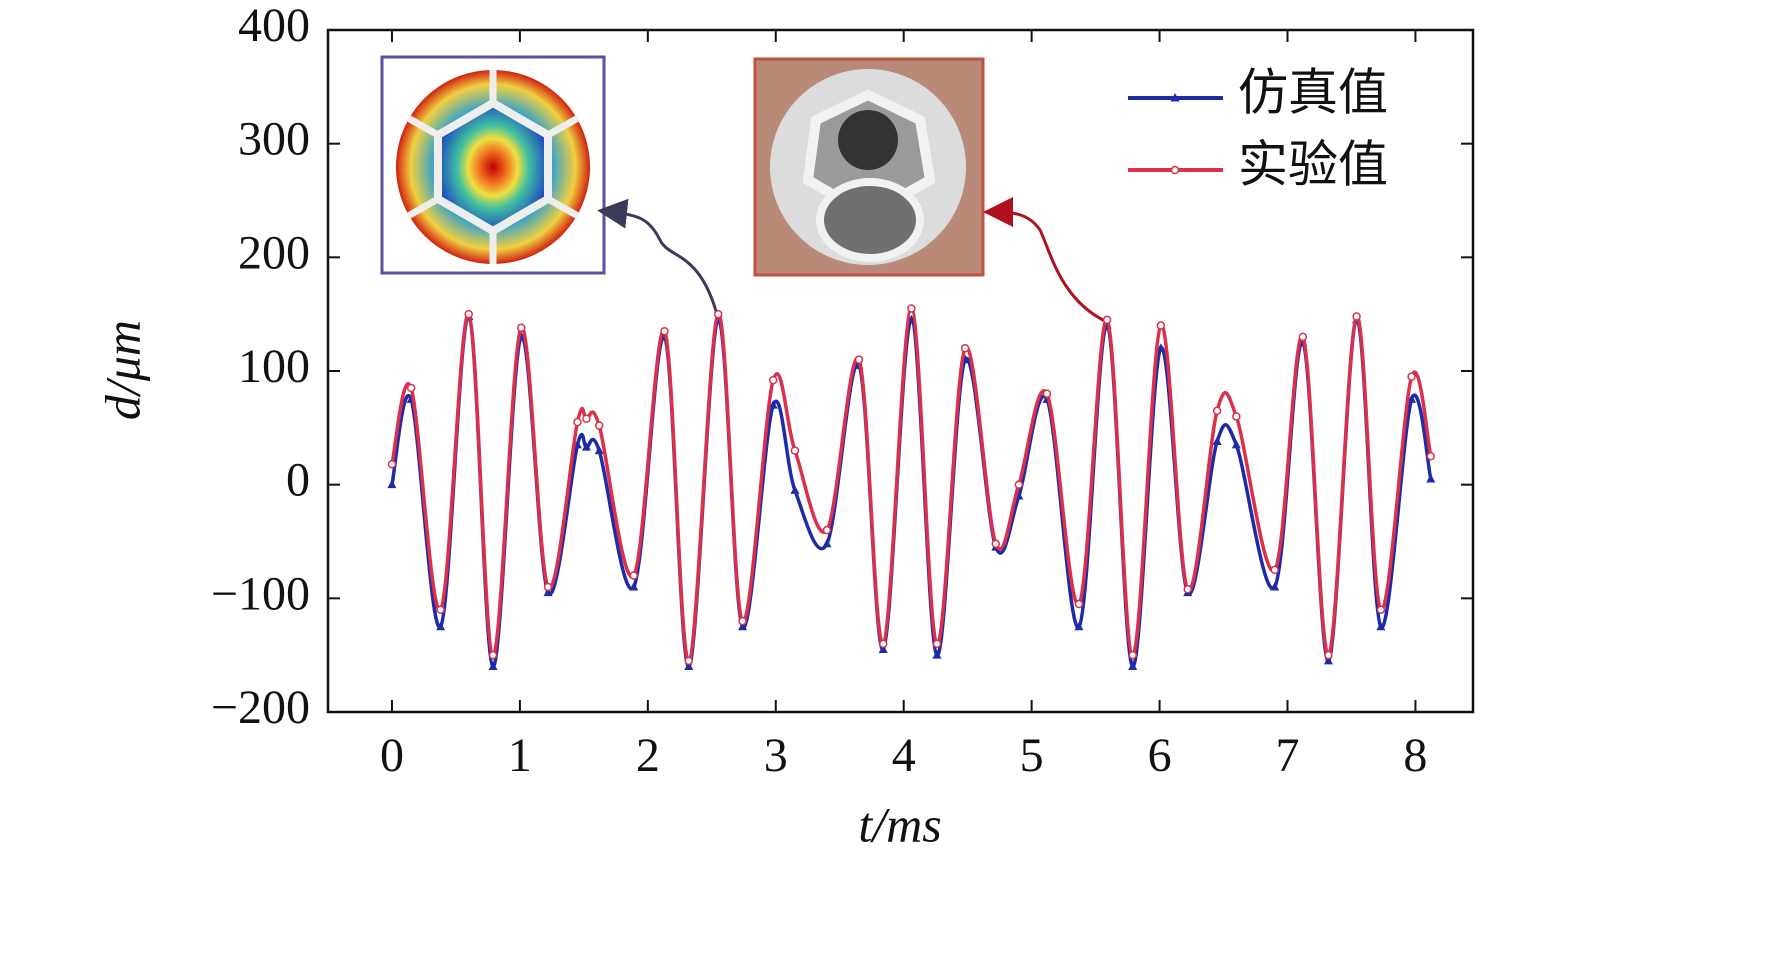  I want to click on y-axis-title: d/μm, so click(122, 370).